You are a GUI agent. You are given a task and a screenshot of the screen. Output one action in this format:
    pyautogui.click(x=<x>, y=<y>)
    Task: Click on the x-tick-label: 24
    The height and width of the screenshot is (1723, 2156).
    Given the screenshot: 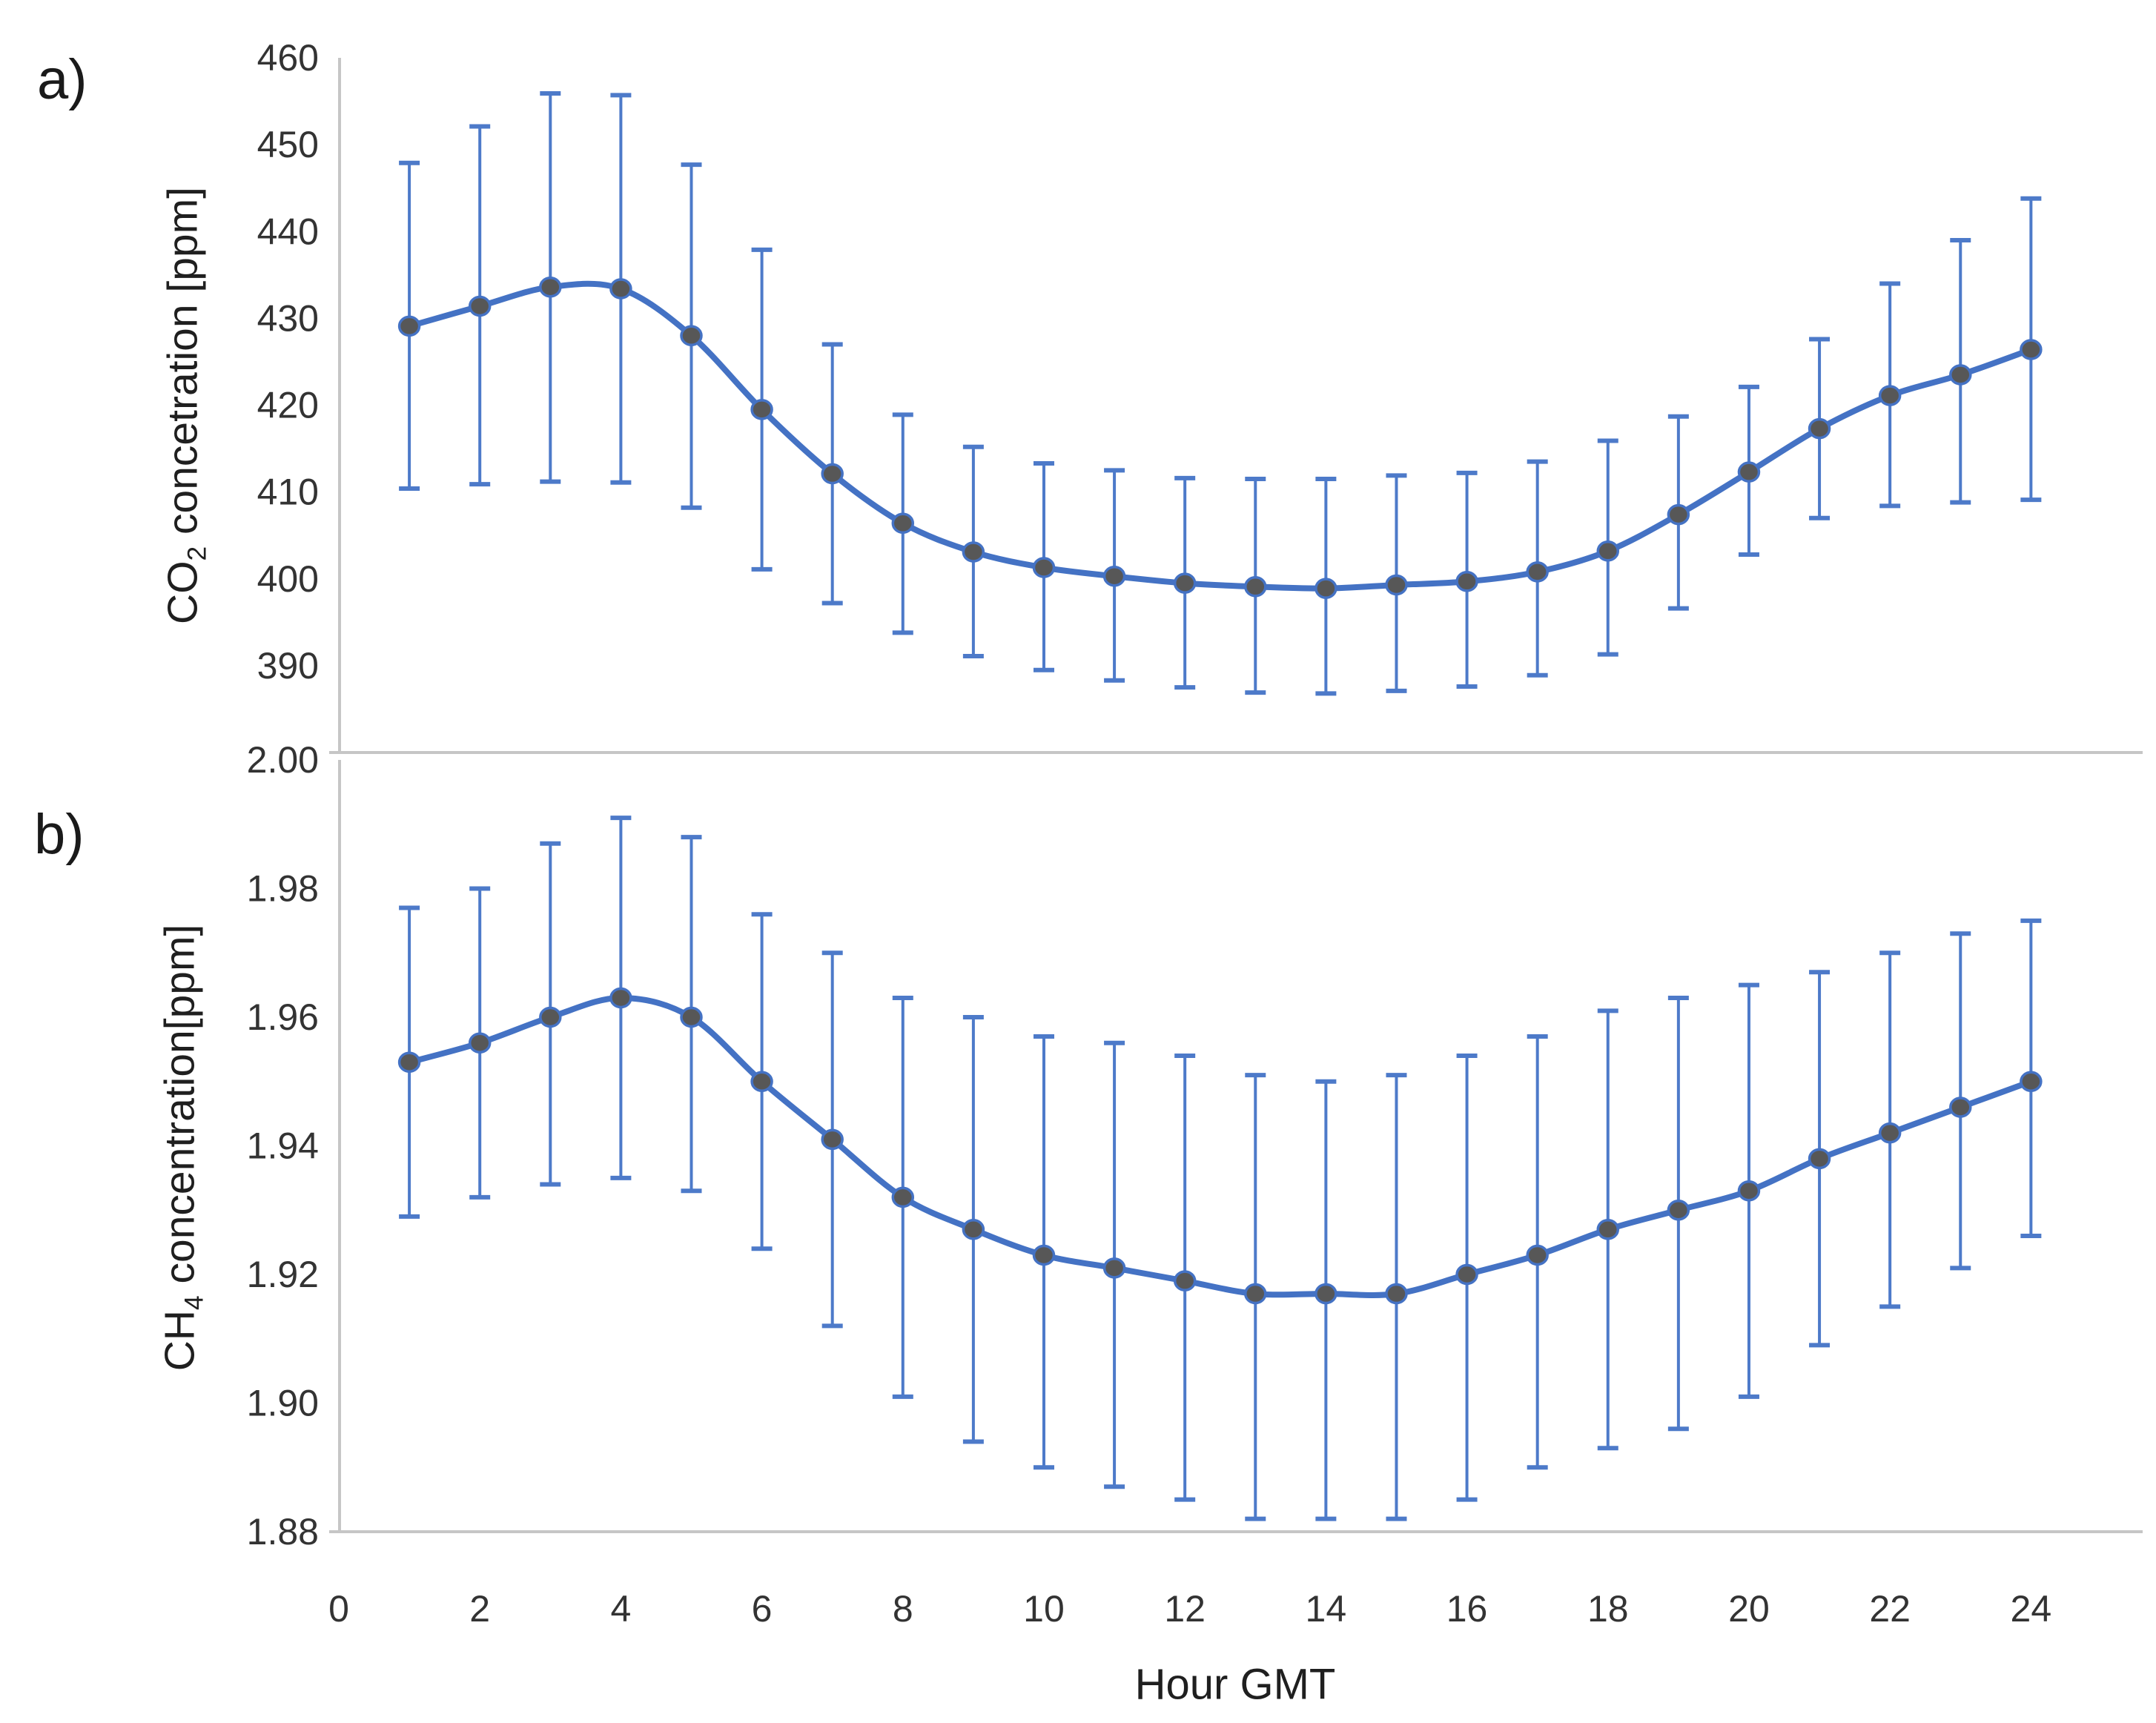 What is the action you would take?
    pyautogui.click(x=2032, y=1609)
    